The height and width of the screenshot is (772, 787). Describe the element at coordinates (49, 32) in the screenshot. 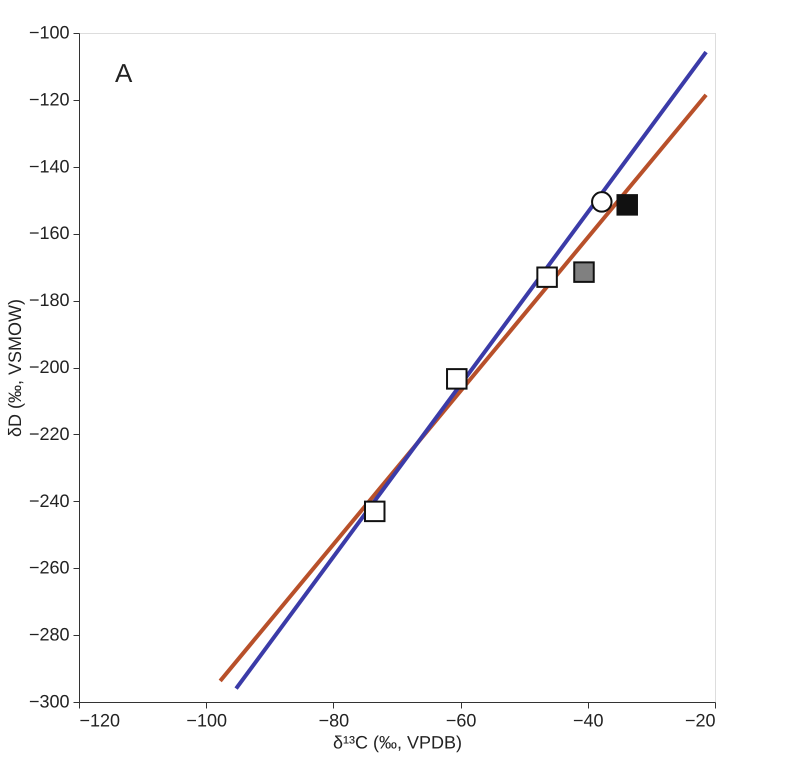

I see `y-tick-label: −100` at that location.